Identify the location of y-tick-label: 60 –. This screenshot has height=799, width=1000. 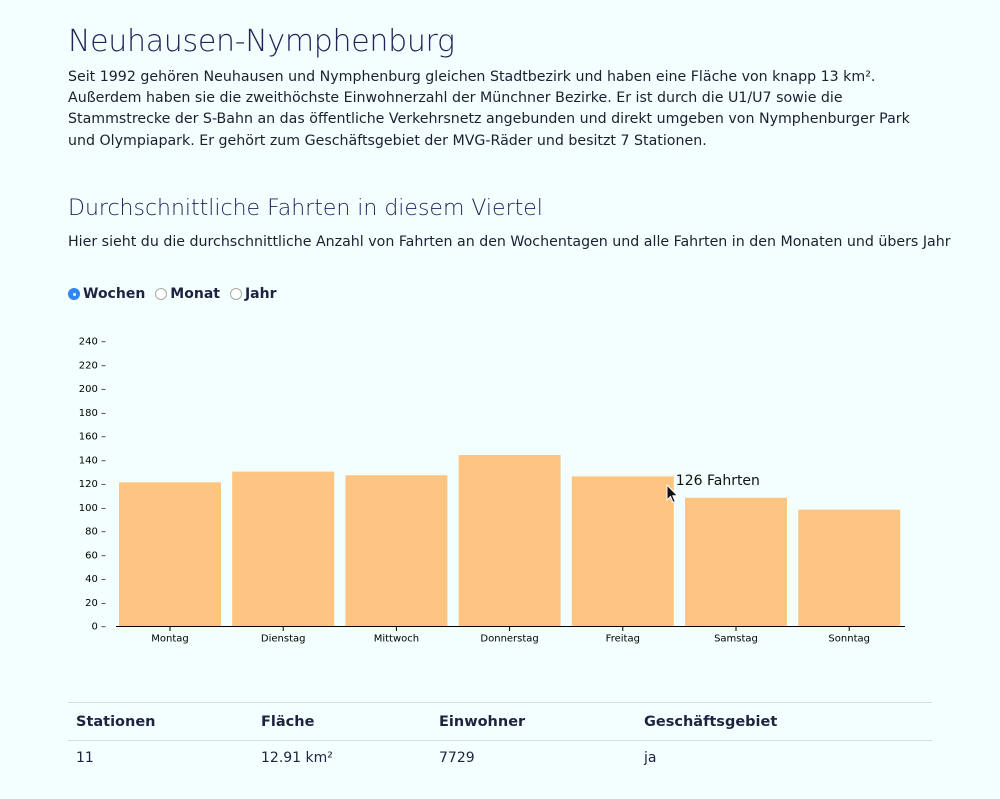
(95, 555).